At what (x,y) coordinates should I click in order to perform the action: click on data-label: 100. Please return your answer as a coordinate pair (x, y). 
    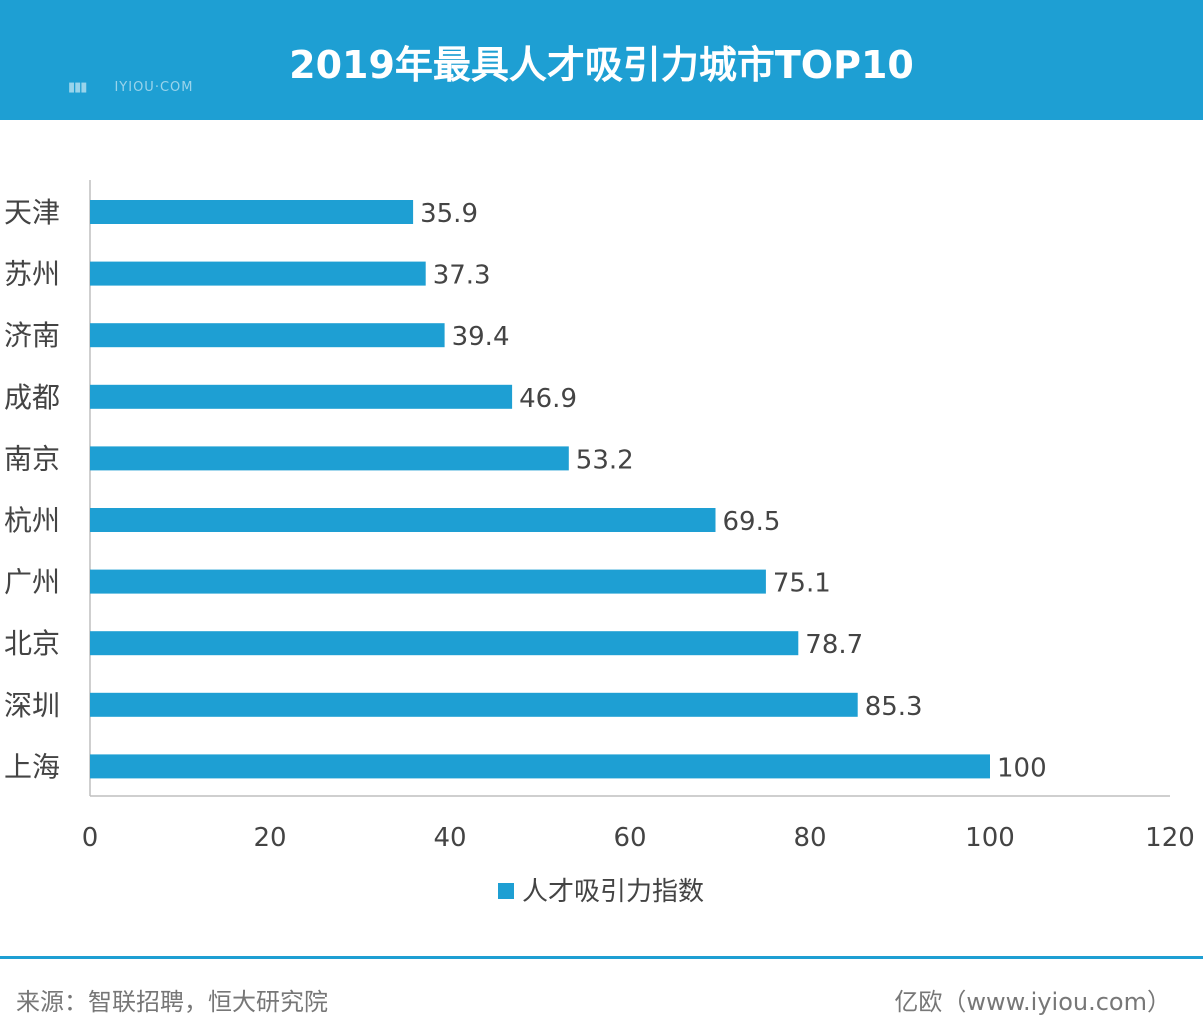
    Looking at the image, I should click on (1022, 768).